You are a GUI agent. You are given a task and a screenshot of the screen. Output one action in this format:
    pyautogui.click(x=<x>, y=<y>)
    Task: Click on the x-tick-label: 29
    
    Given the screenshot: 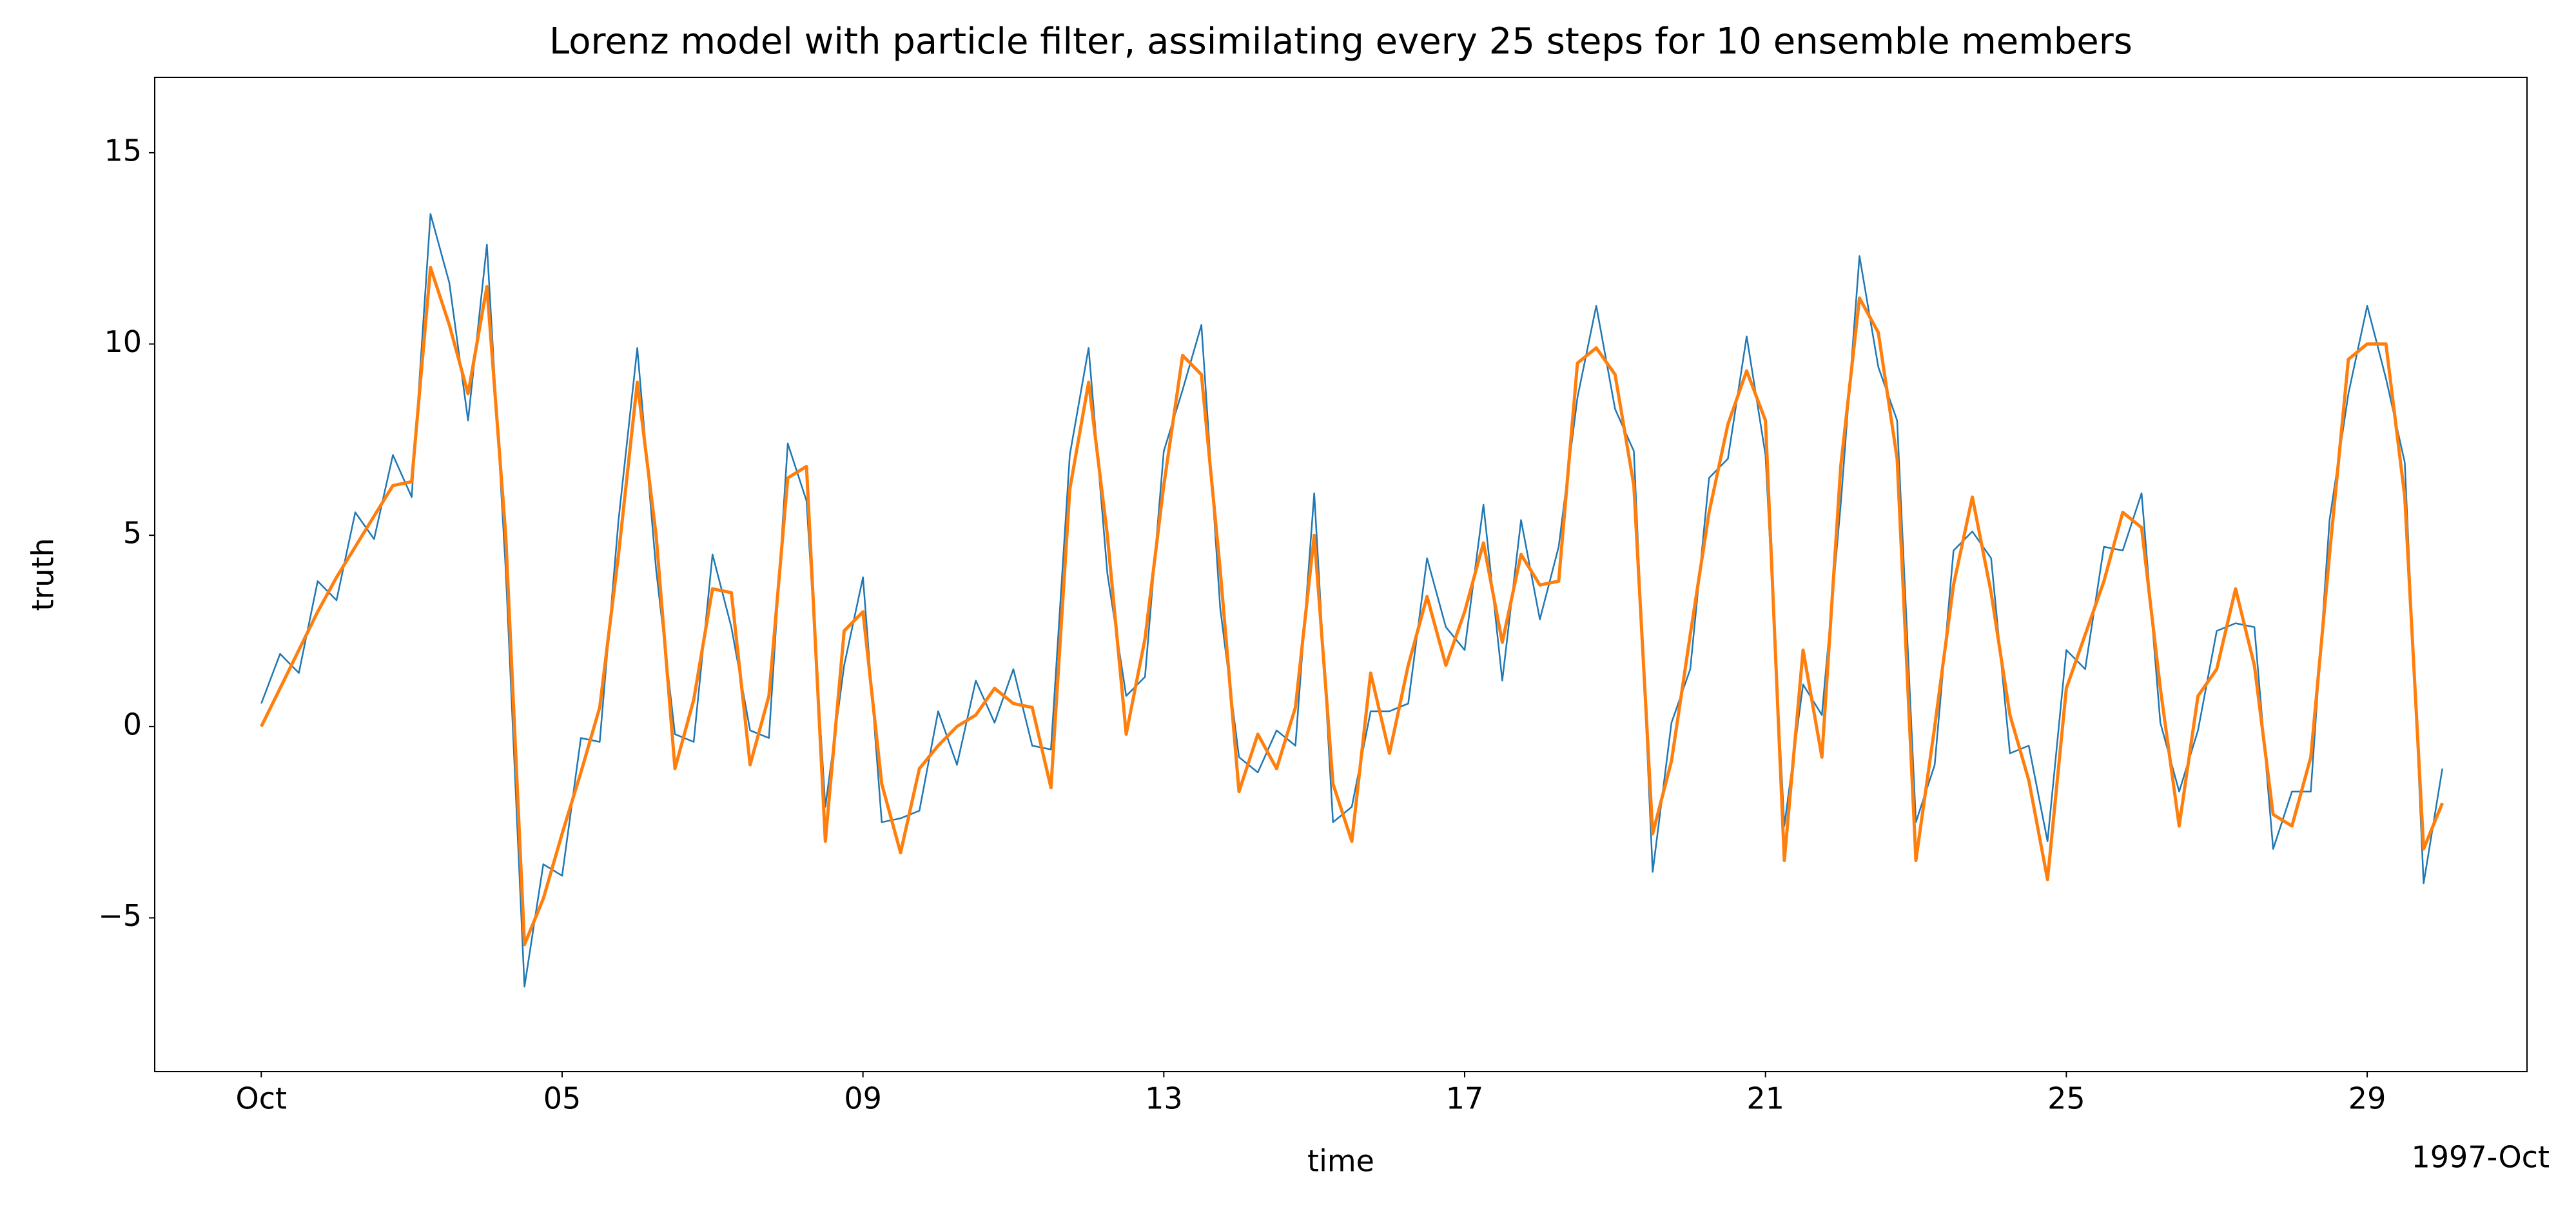 What is the action you would take?
    pyautogui.click(x=2367, y=1098)
    